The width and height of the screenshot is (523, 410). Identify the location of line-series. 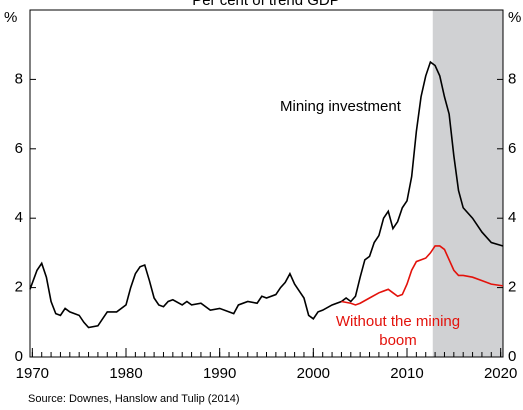
(422, 275).